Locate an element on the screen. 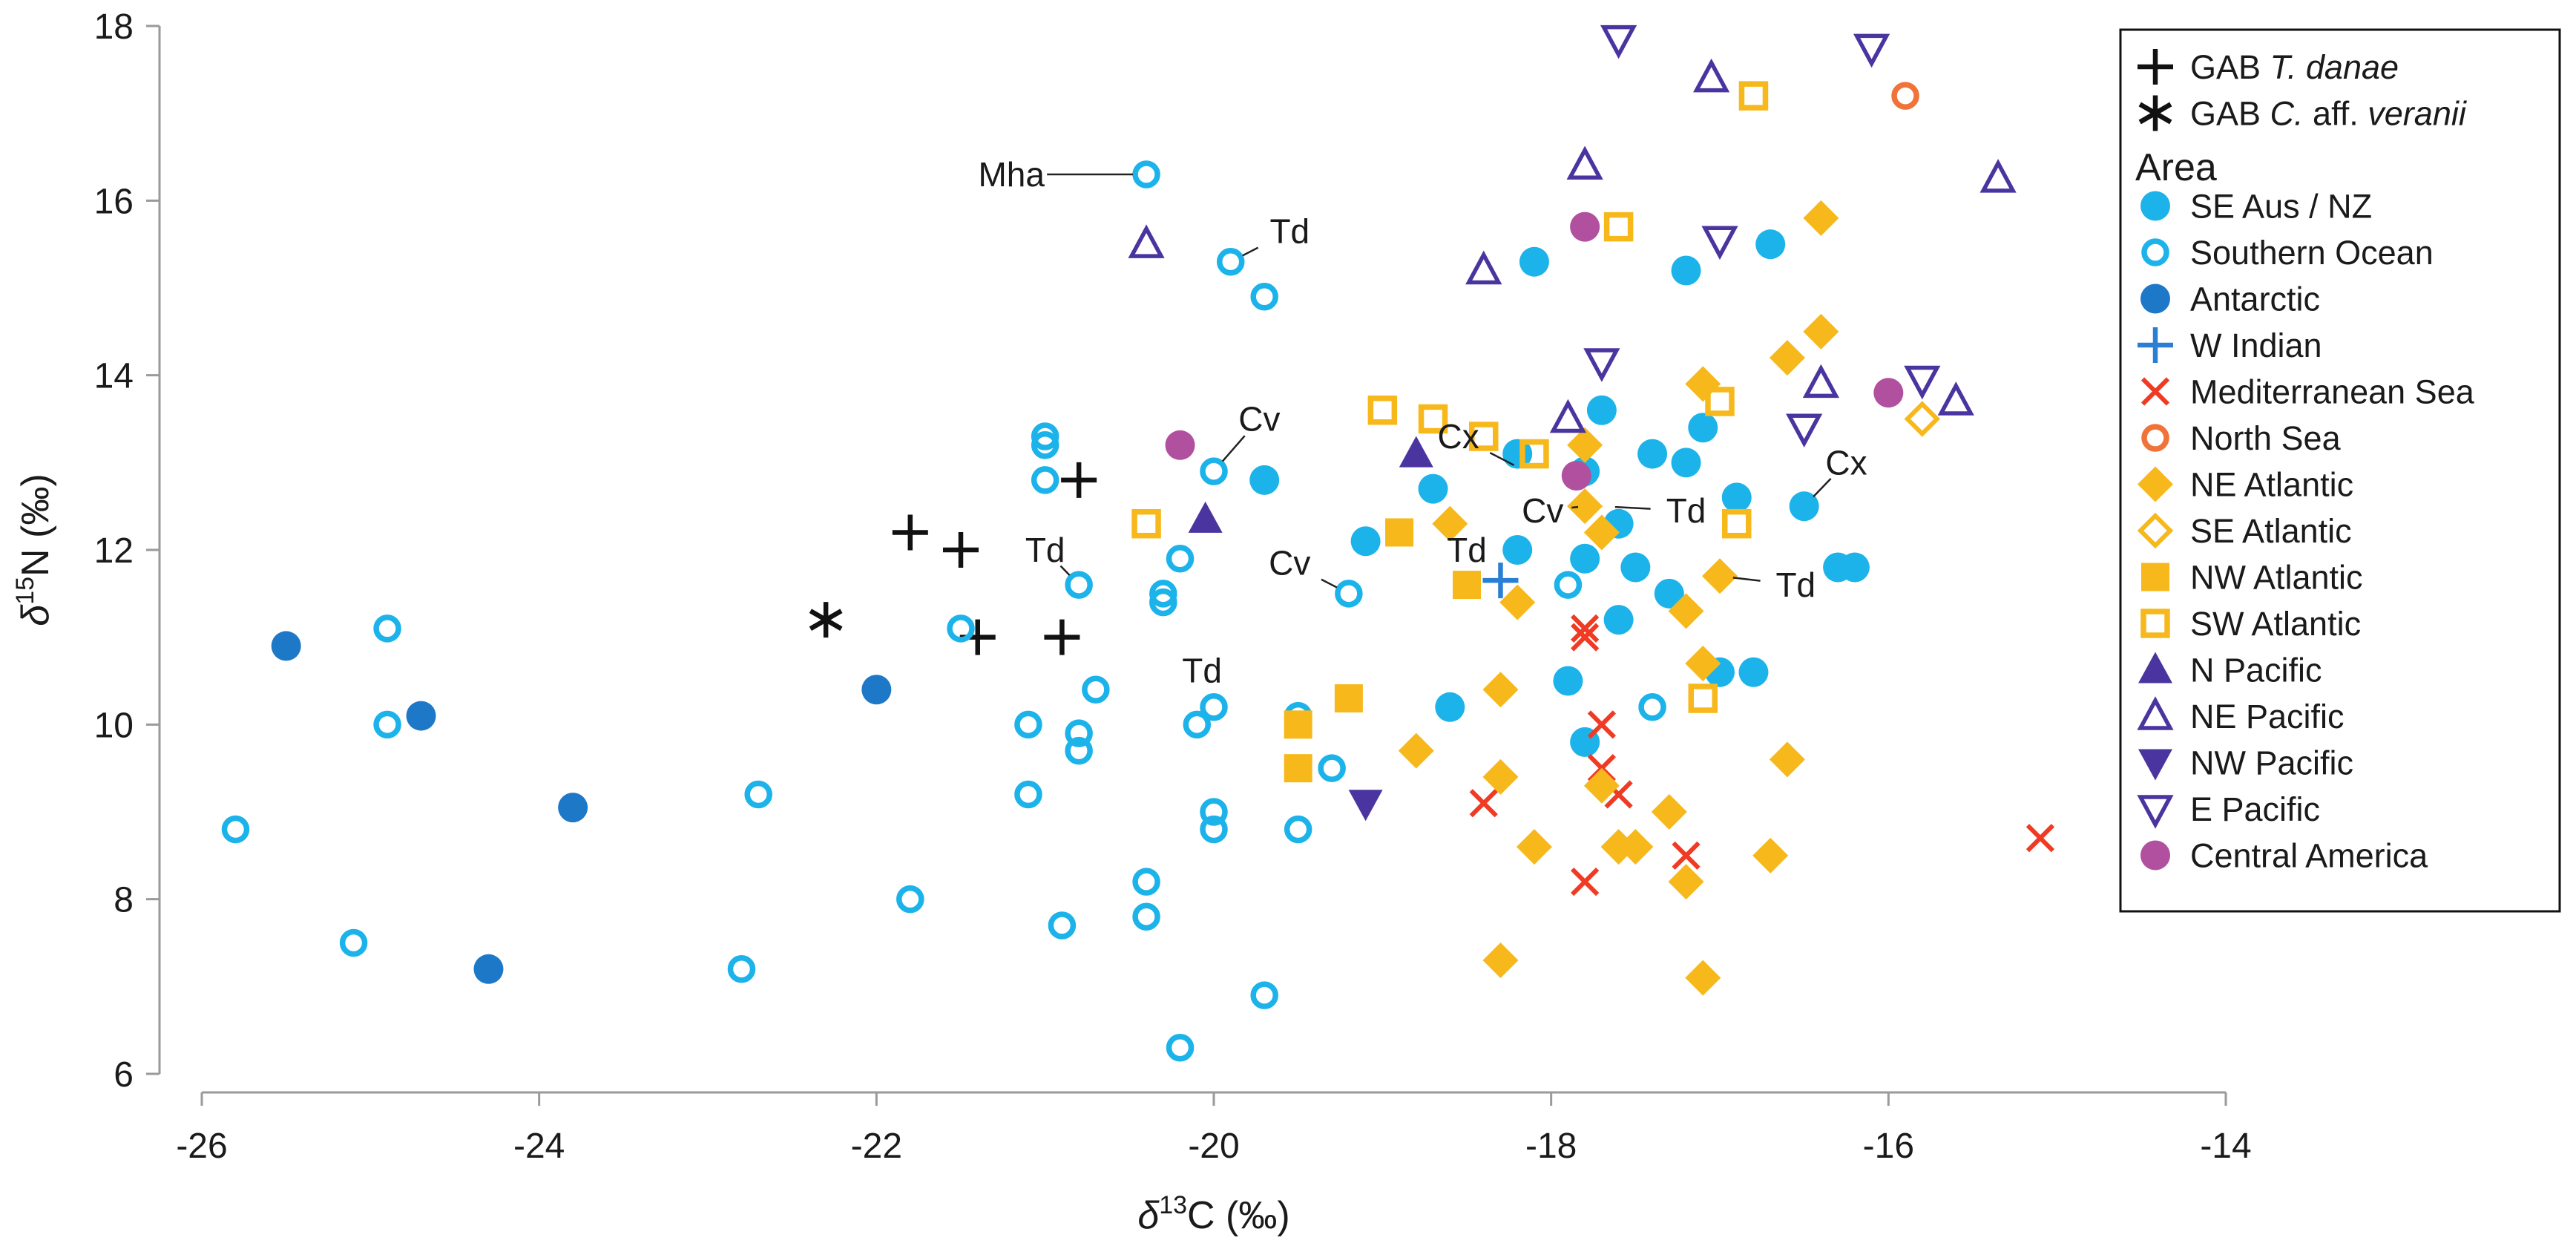 The image size is (2576, 1249). legend-label: W Indian is located at coordinates (2256, 345).